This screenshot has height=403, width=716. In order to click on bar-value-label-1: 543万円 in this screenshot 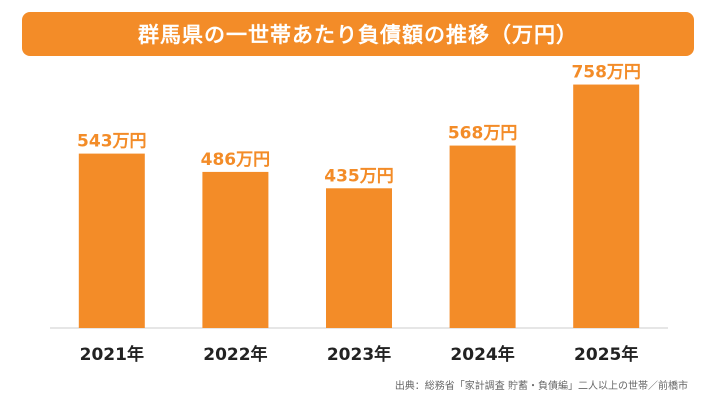, I will do `click(112, 142)`.